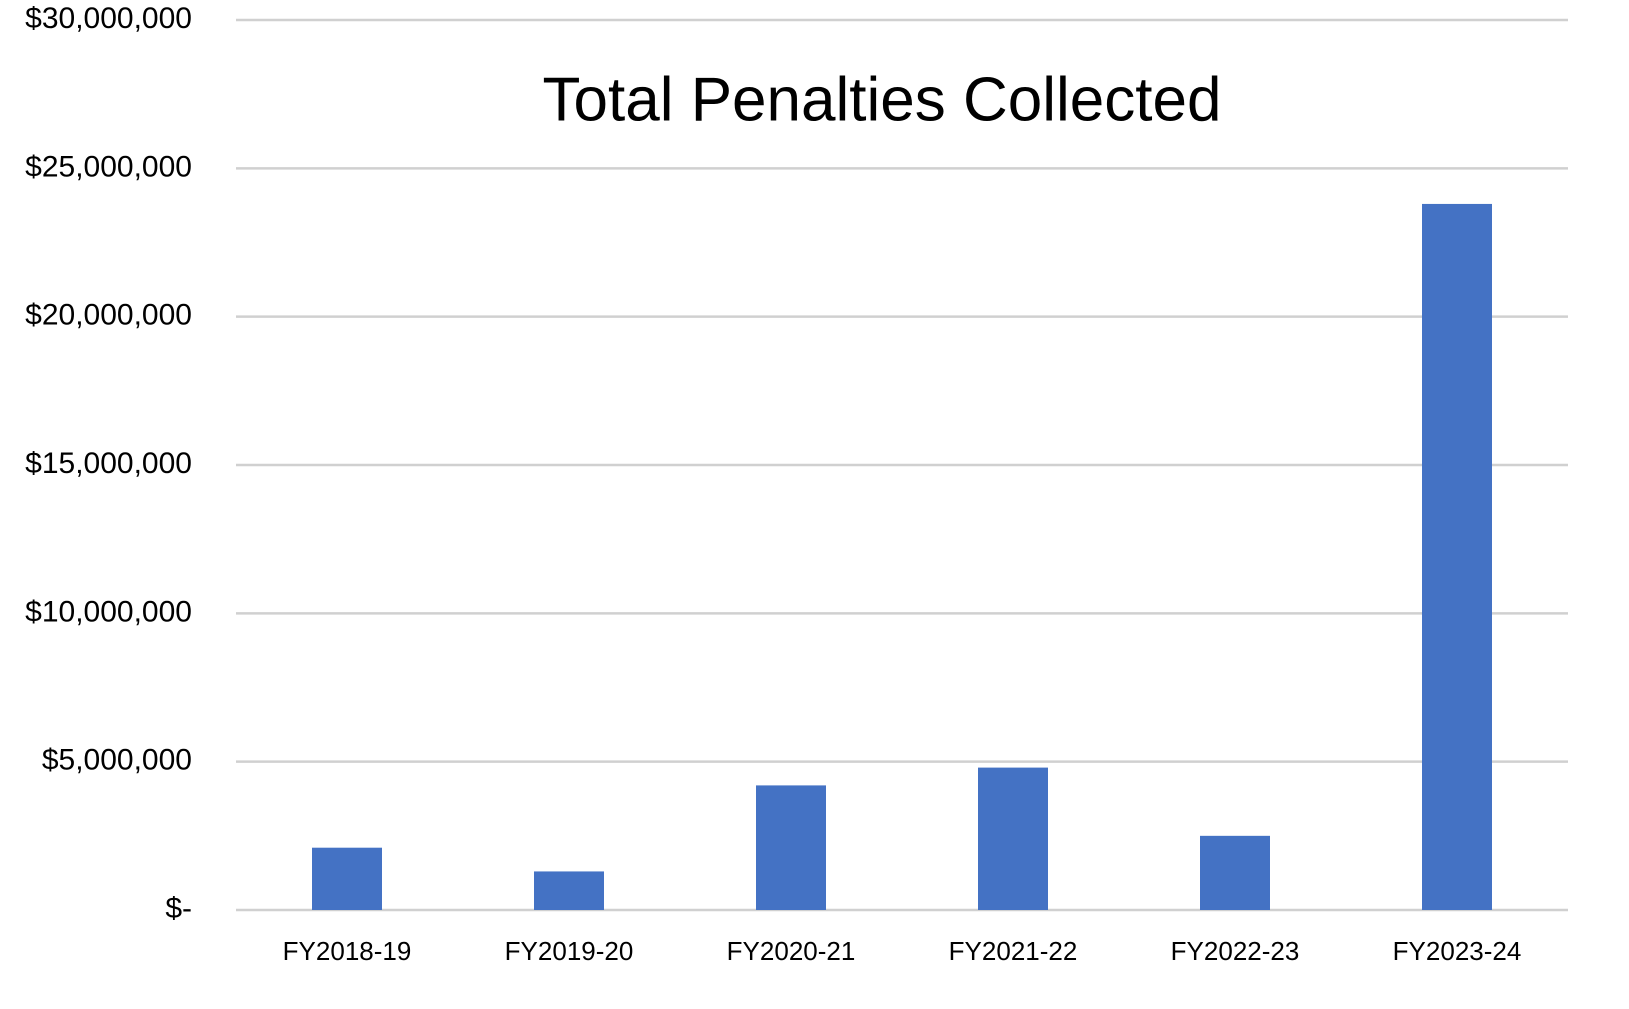 The height and width of the screenshot is (1009, 1629). Describe the element at coordinates (117, 760) in the screenshot. I see `y-tick-label: $5,000,000` at that location.